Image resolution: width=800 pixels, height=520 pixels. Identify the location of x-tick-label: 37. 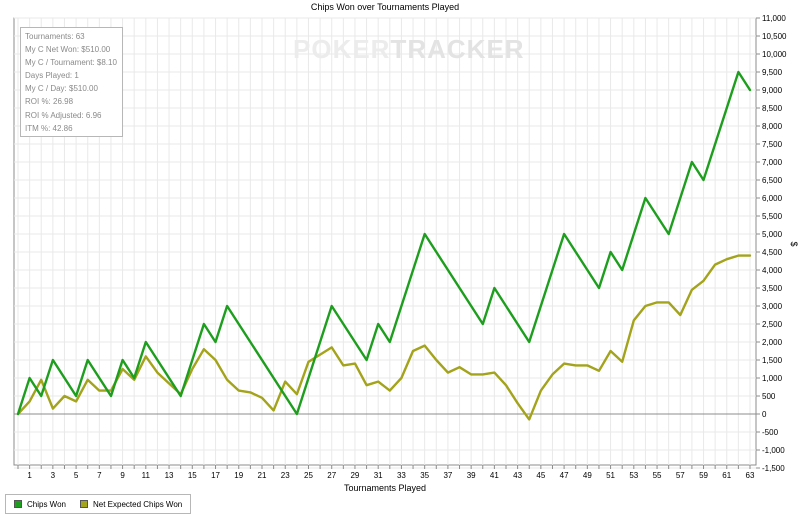
(447, 475).